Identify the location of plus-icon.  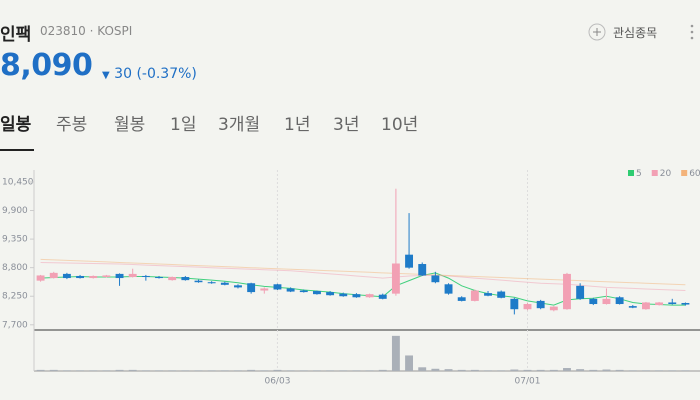
(597, 32).